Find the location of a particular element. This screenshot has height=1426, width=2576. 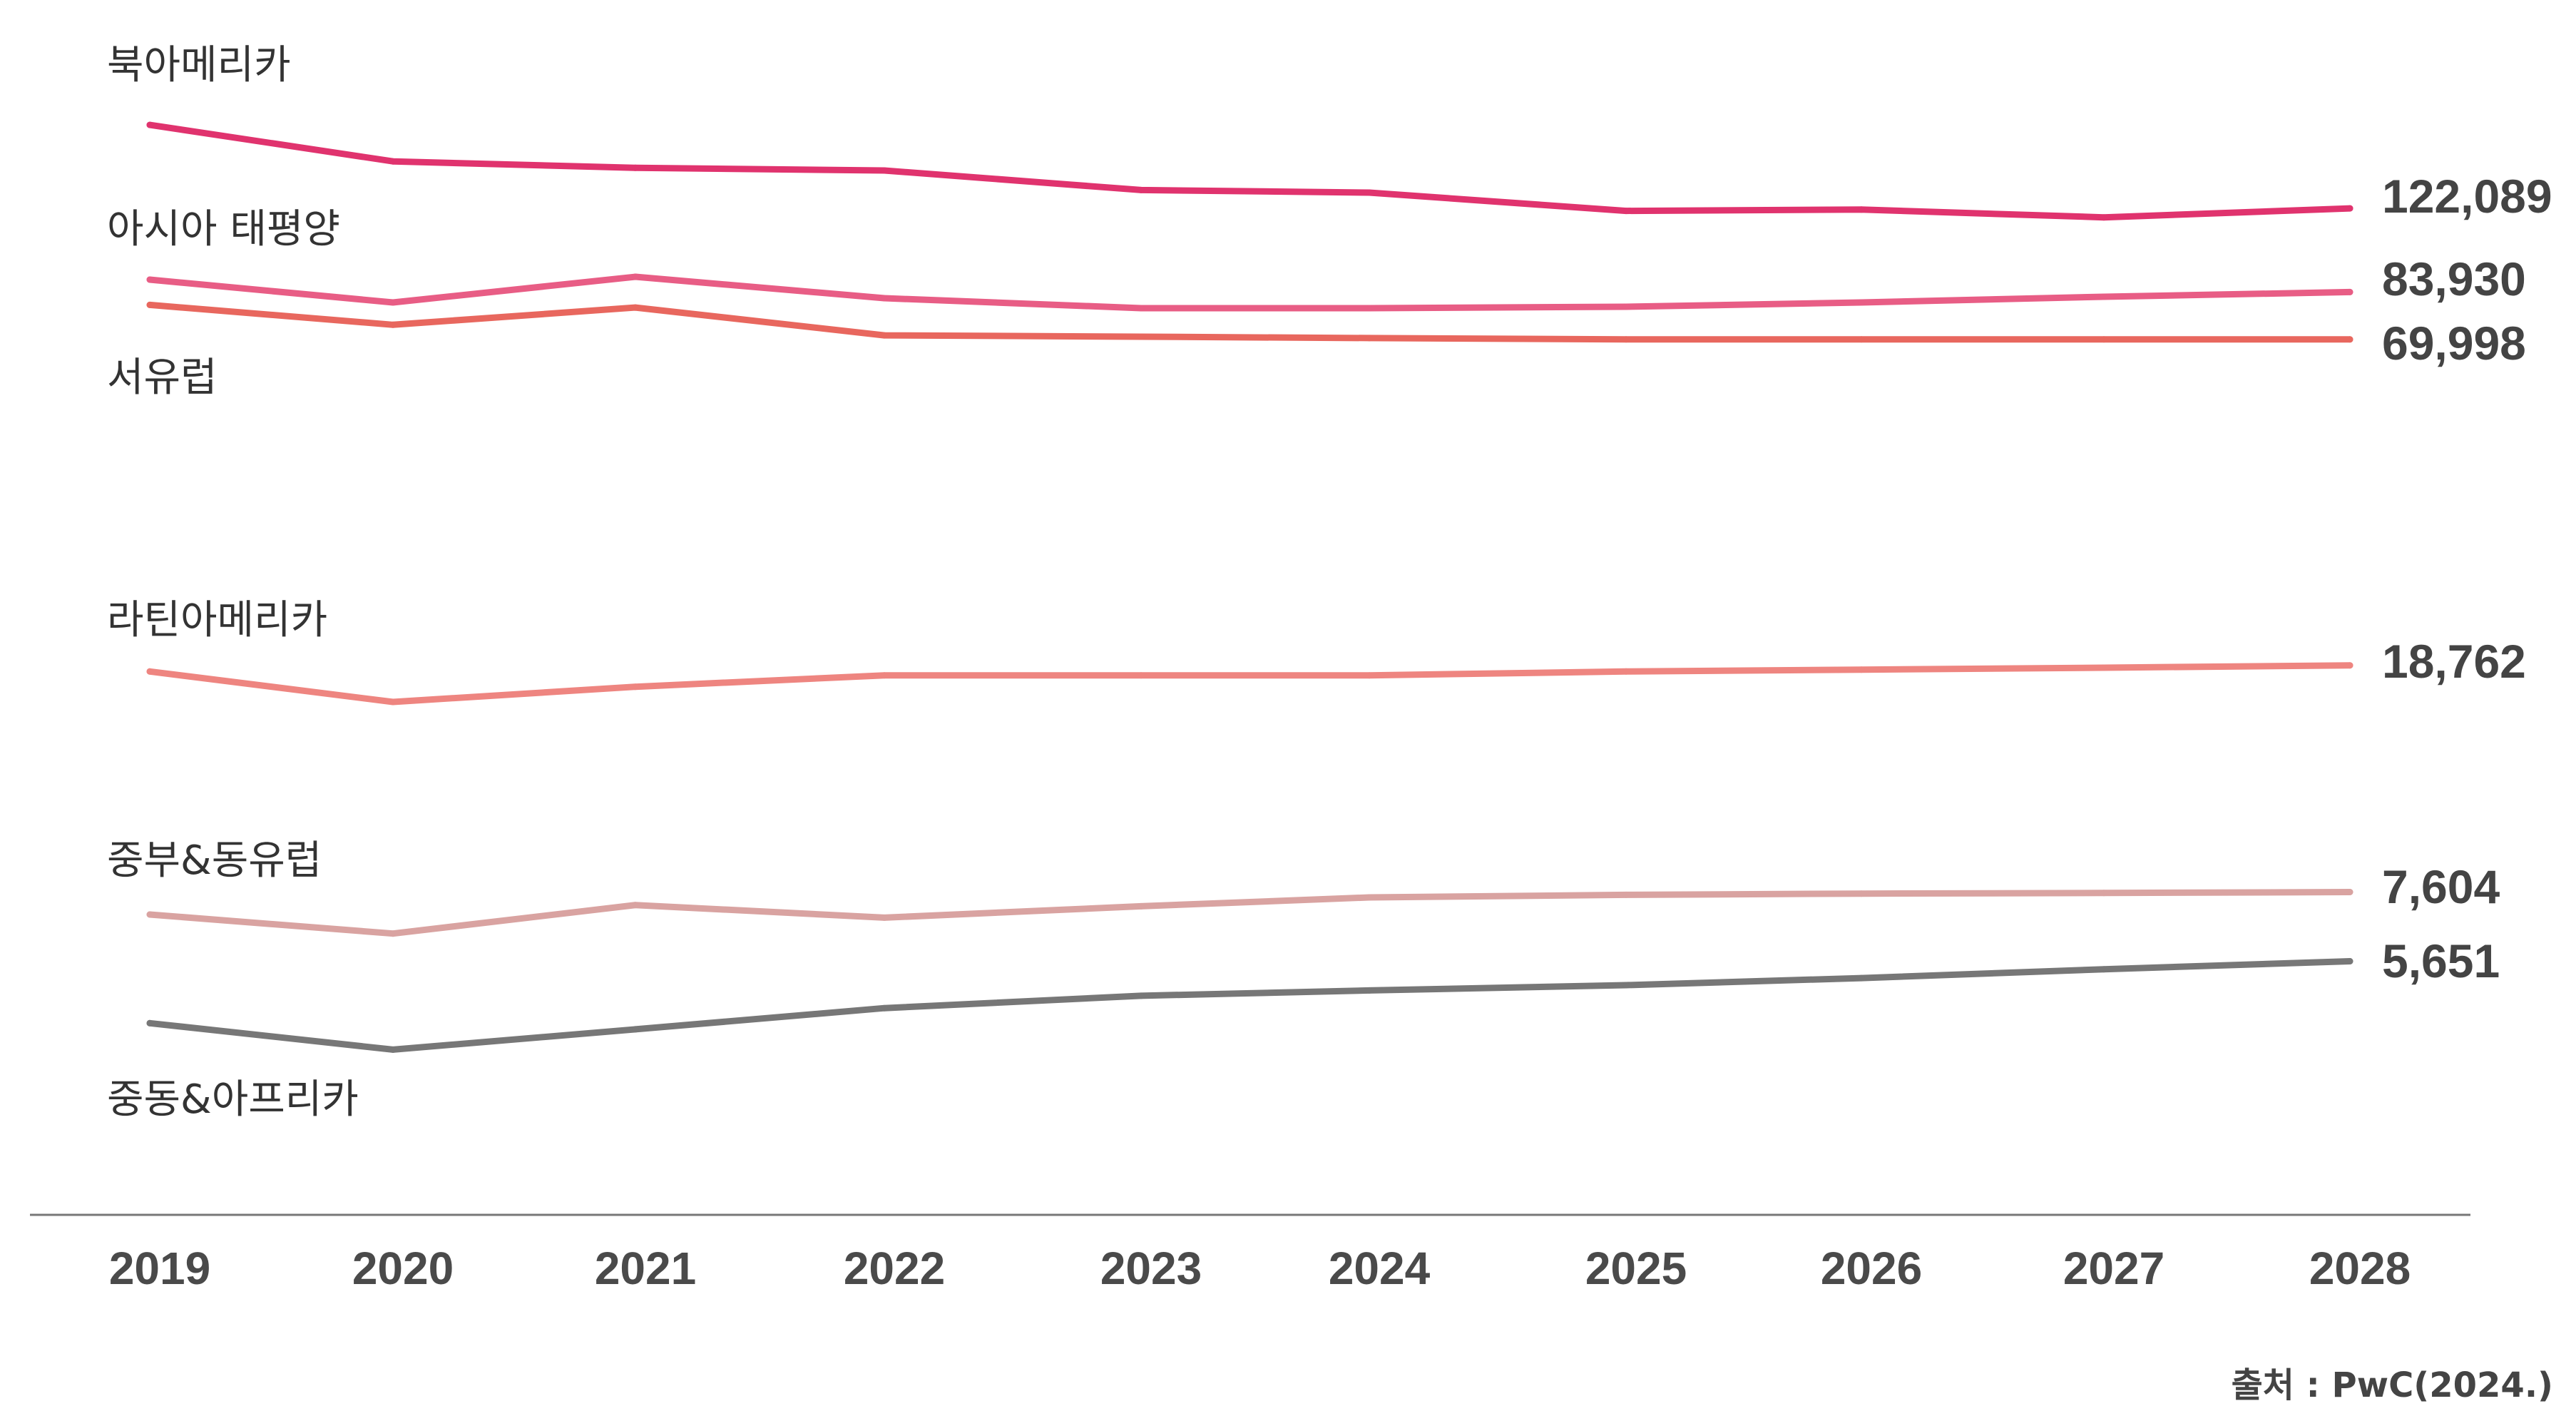

x-tick-label: 2025 is located at coordinates (1636, 1268).